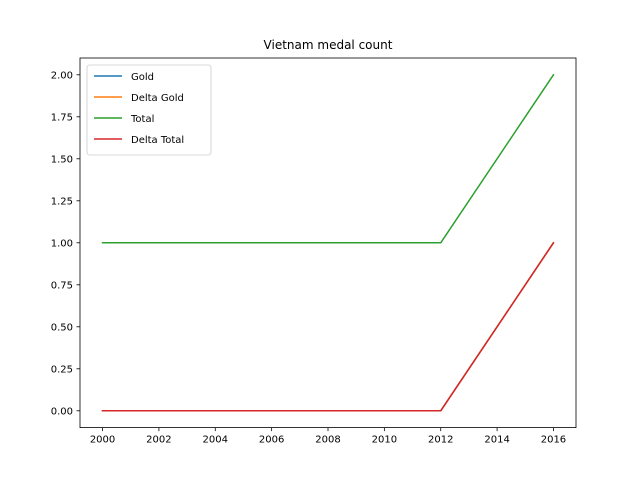 This screenshot has width=640, height=480. Describe the element at coordinates (142, 119) in the screenshot. I see `legend-label: Total` at that location.